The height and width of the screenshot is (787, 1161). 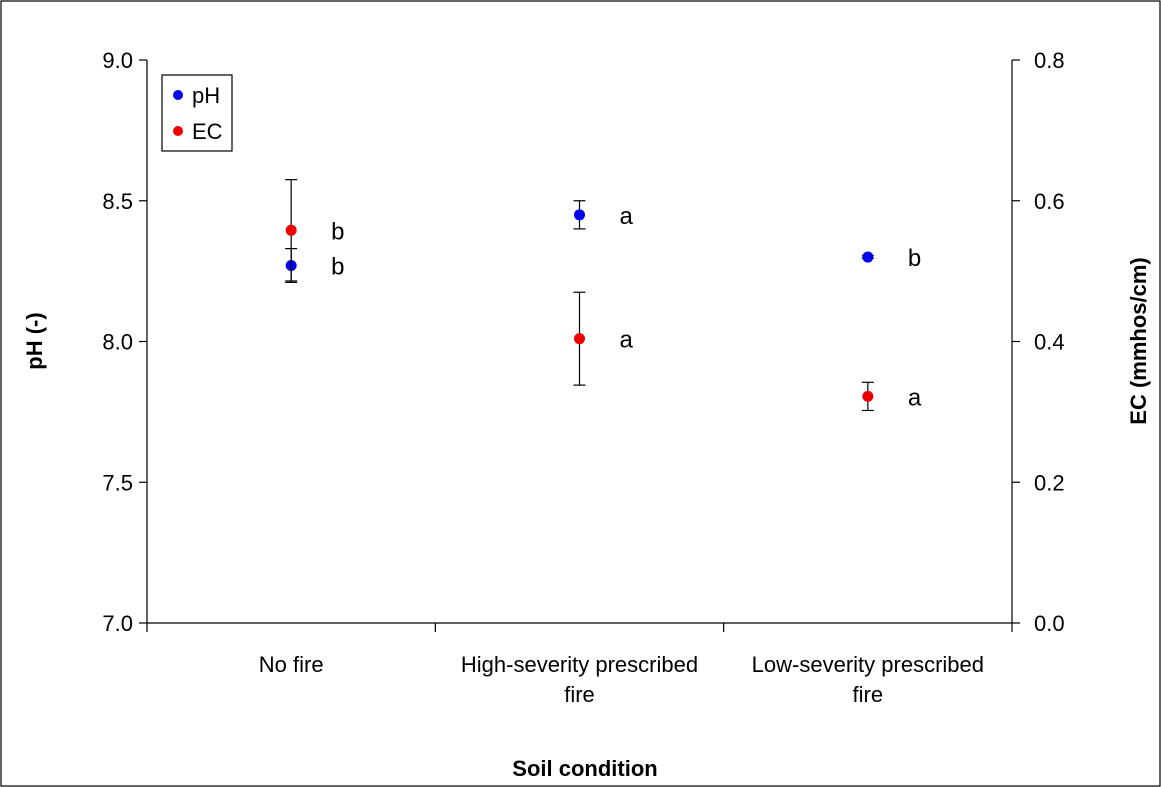 What do you see at coordinates (1049, 482) in the screenshot?
I see `y-right-tick-label: 0.2` at bounding box center [1049, 482].